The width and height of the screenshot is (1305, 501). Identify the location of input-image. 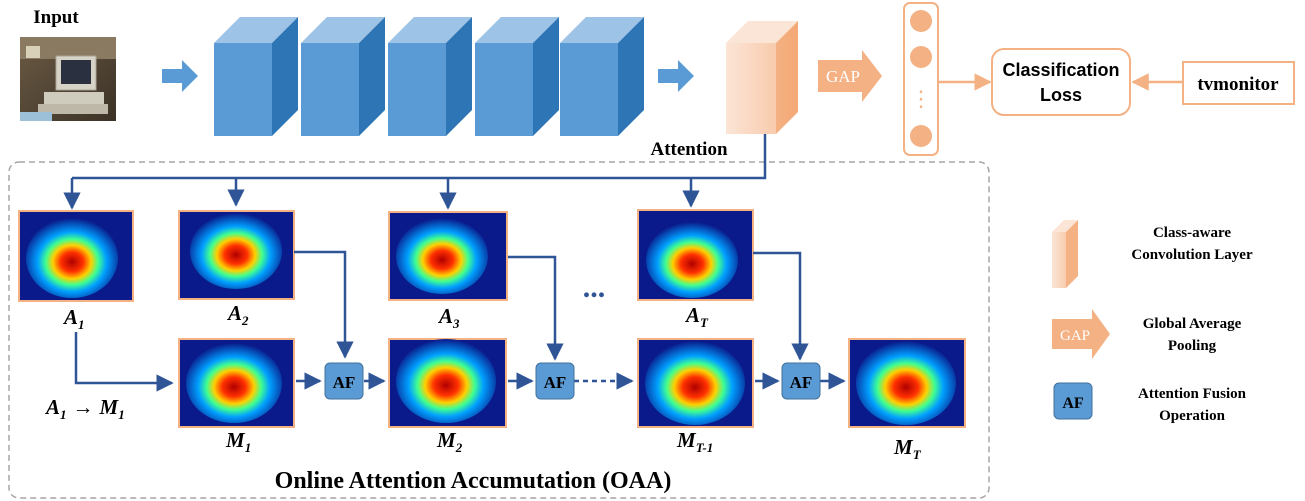
(68, 79).